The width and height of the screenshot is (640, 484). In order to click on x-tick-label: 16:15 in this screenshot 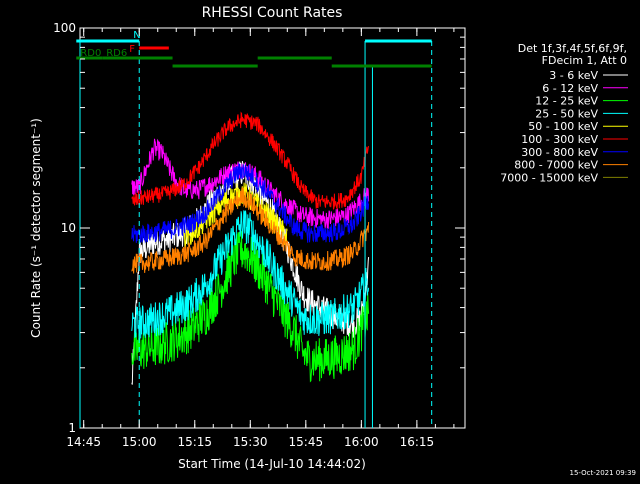, I will do `click(417, 442)`.